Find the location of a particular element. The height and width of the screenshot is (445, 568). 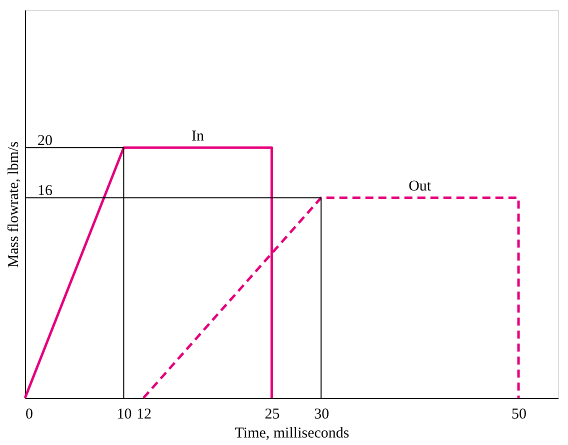

y-tick-label: 20 is located at coordinates (45, 141).